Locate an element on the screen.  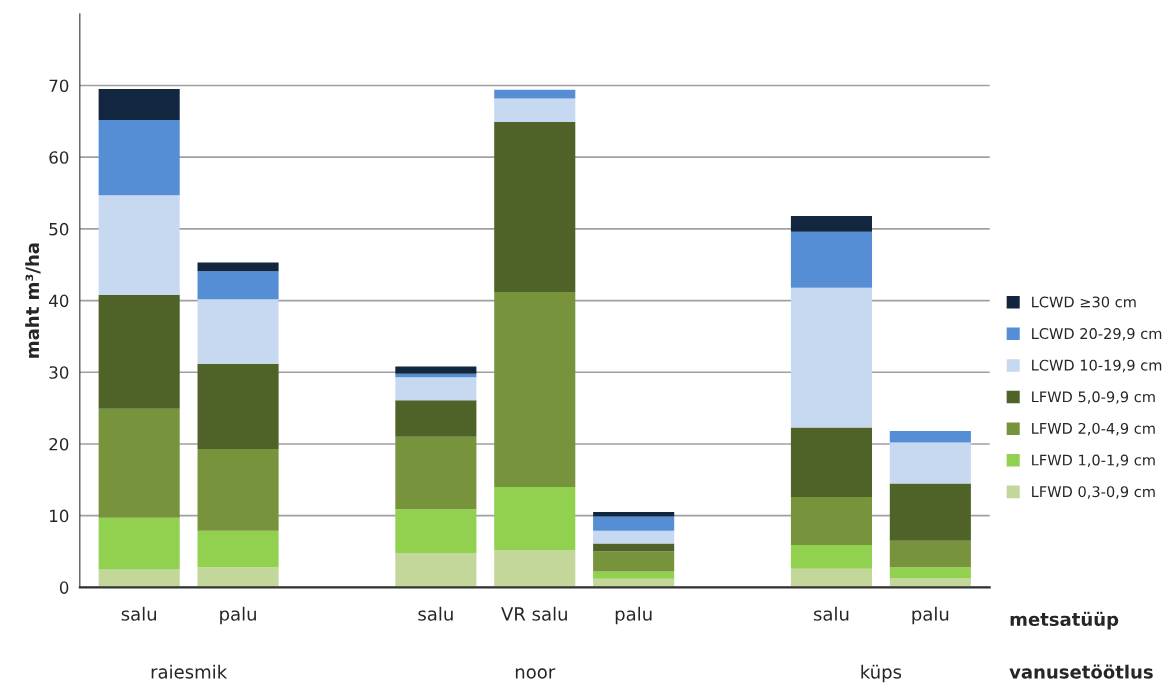
legend-label: LFWD 0,3-0,9 cm is located at coordinates (1093, 492).